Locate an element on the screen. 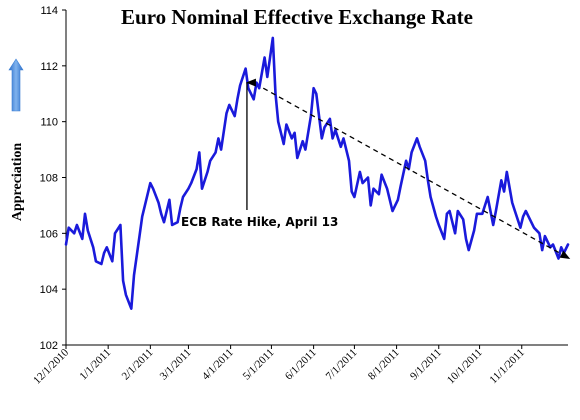 Image resolution: width=580 pixels, height=420 pixels. y-axis-ticks: 102 104 106 108 110 112 114 is located at coordinates (53, 178).